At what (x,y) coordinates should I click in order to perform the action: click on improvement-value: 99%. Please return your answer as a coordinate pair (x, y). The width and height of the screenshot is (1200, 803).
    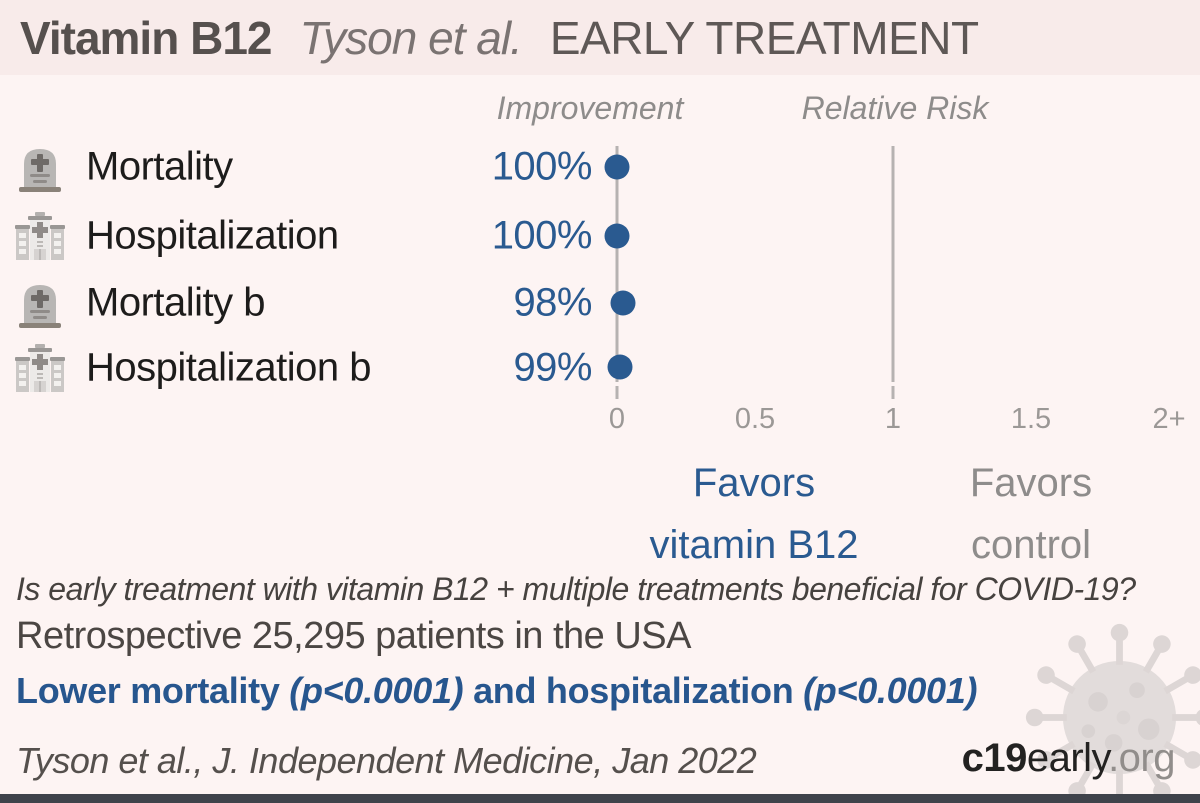
    Looking at the image, I should click on (552, 367).